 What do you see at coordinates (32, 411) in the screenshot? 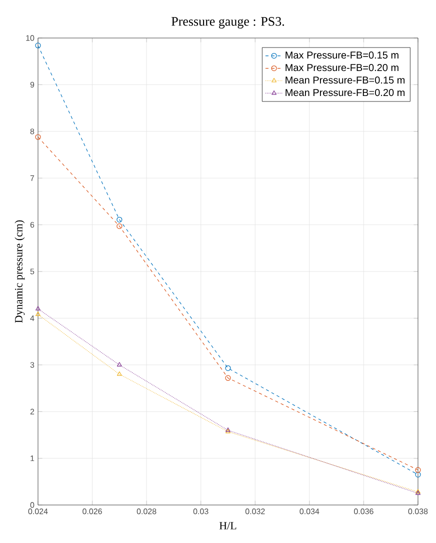
I see `y-tick-label: 2` at bounding box center [32, 411].